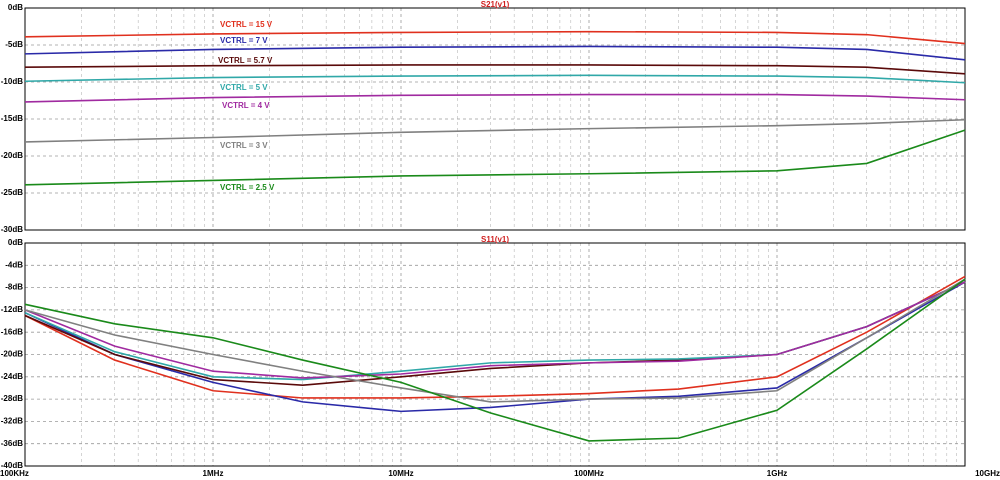  I want to click on y-tick-label: -40dB, so click(12, 465).